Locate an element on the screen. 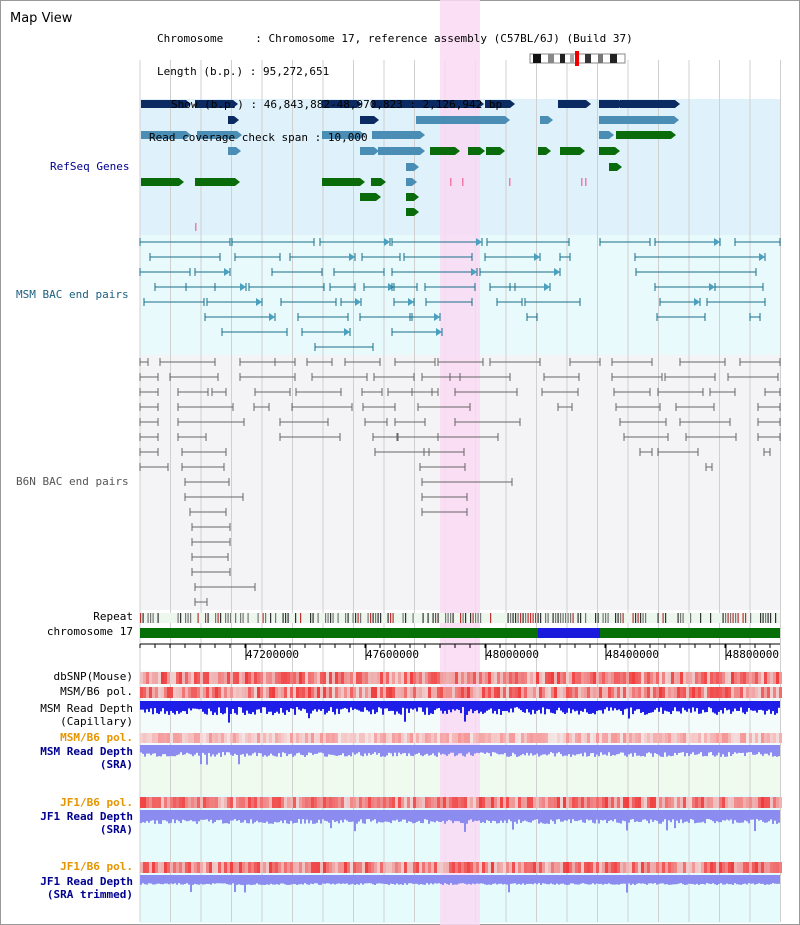 The image size is (800, 925). repeat-label: Repeat is located at coordinates (113, 616).